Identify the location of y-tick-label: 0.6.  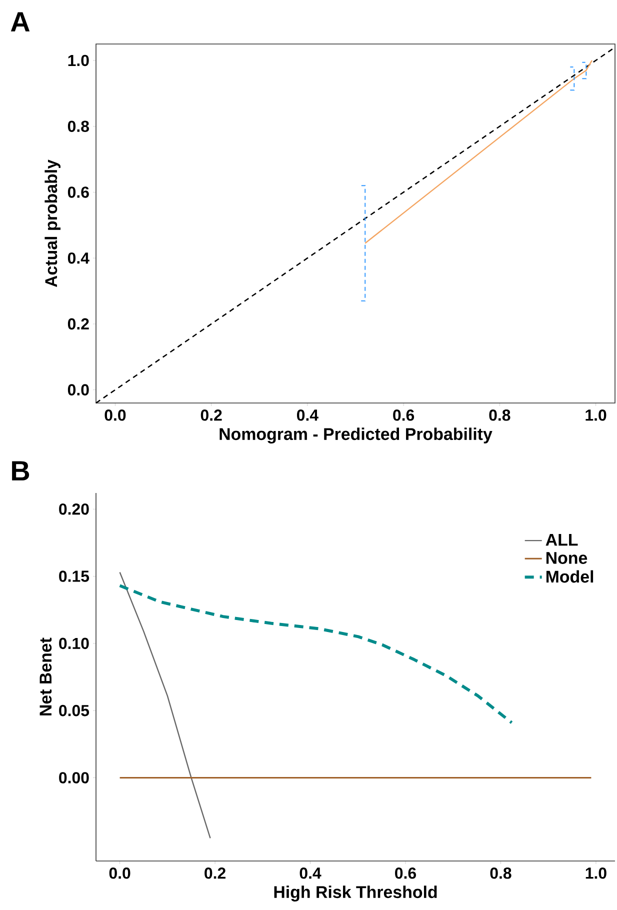
(78, 192).